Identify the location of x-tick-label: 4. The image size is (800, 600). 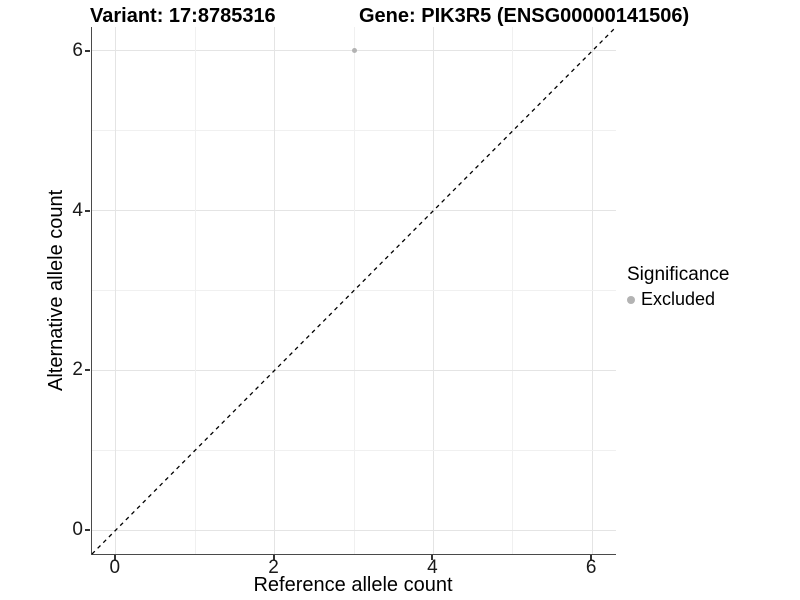
(432, 567).